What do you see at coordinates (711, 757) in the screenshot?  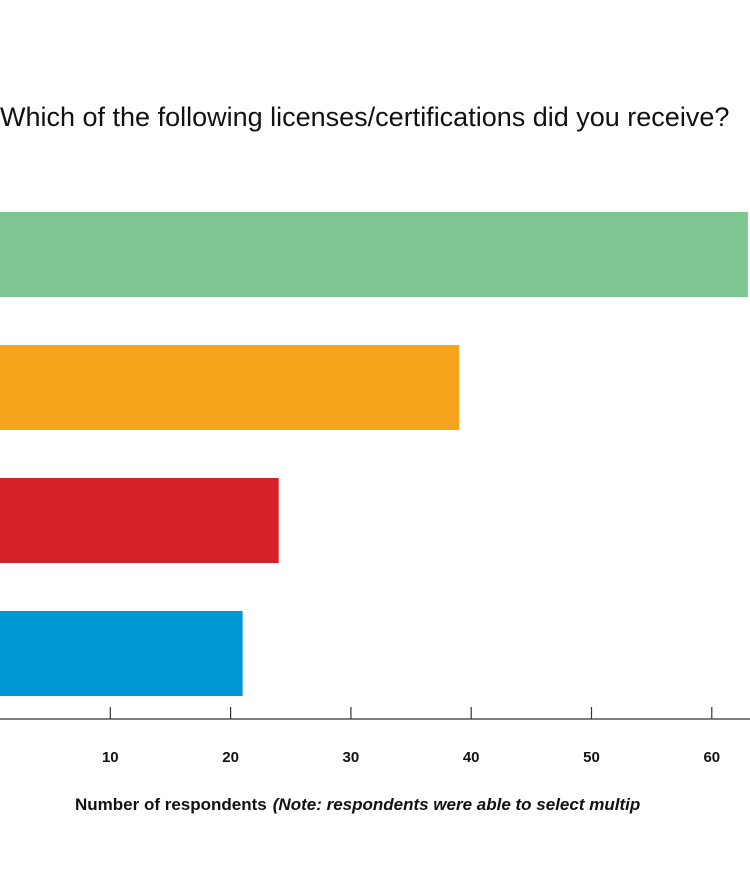 I see `x-tick-label: 60` at bounding box center [711, 757].